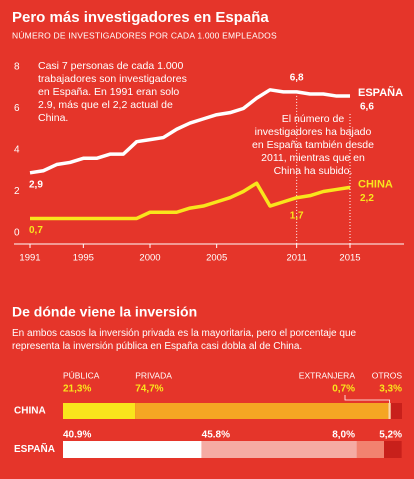  Describe the element at coordinates (297, 215) in the screenshot. I see `data-label: 1,7` at that location.